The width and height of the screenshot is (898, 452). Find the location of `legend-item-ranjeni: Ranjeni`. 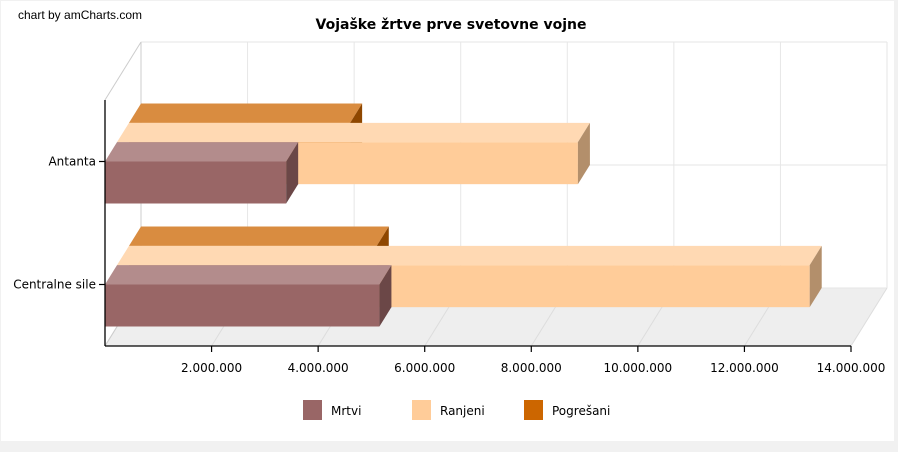

legend-item-ranjeni: Ranjeni is located at coordinates (448, 410).